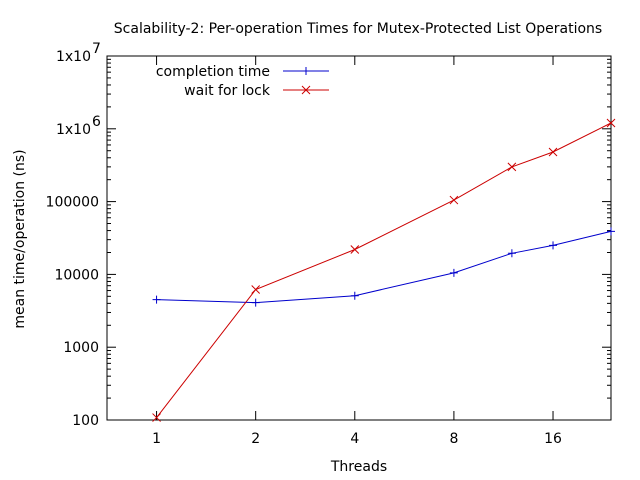  Describe the element at coordinates (213, 72) in the screenshot. I see `legend-label: completion time` at that location.